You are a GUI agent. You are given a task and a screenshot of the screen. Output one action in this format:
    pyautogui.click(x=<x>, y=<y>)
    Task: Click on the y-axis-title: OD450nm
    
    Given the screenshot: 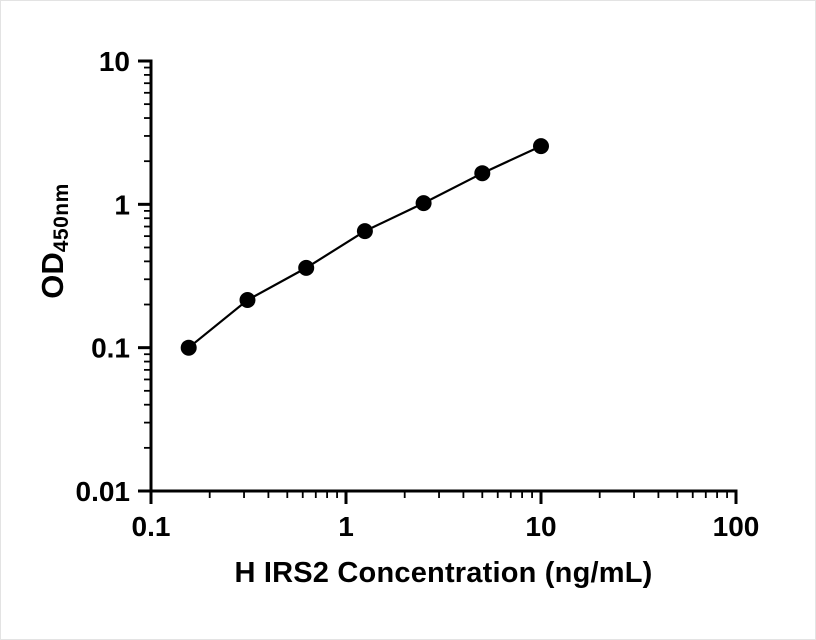 What is the action you would take?
    pyautogui.click(x=54, y=241)
    